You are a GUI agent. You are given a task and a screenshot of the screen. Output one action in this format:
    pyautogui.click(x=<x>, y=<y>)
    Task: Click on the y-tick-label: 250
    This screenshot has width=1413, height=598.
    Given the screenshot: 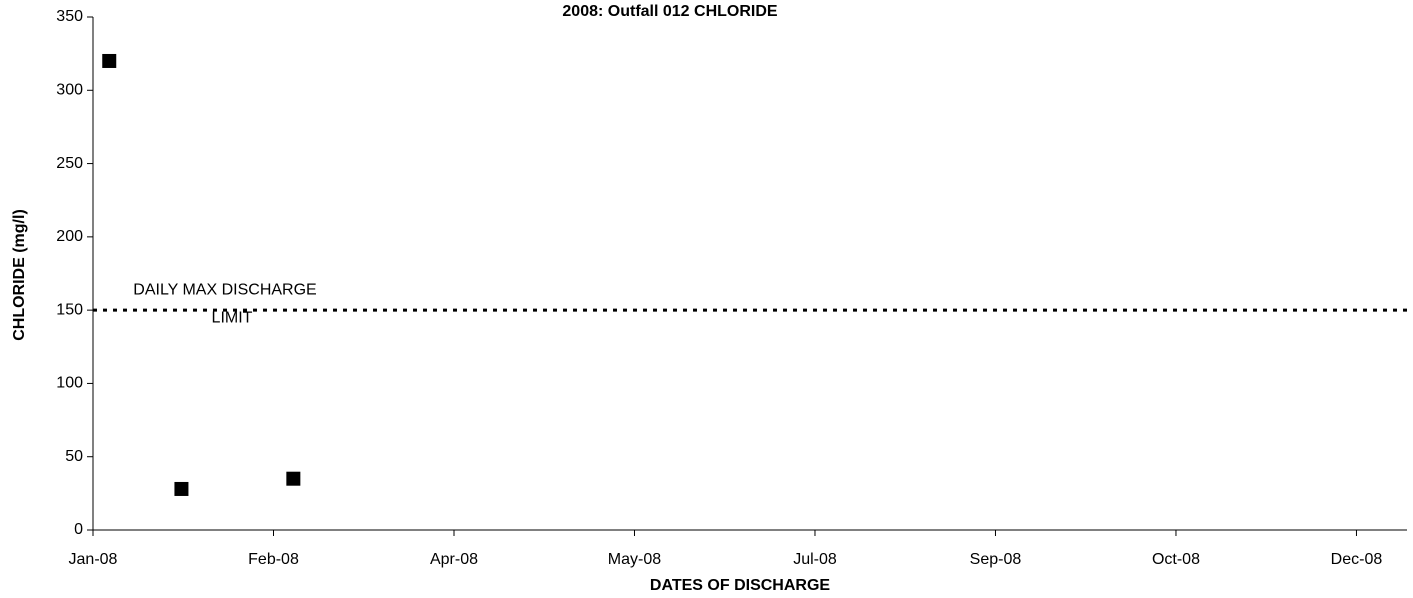 What is the action you would take?
    pyautogui.click(x=69, y=163)
    